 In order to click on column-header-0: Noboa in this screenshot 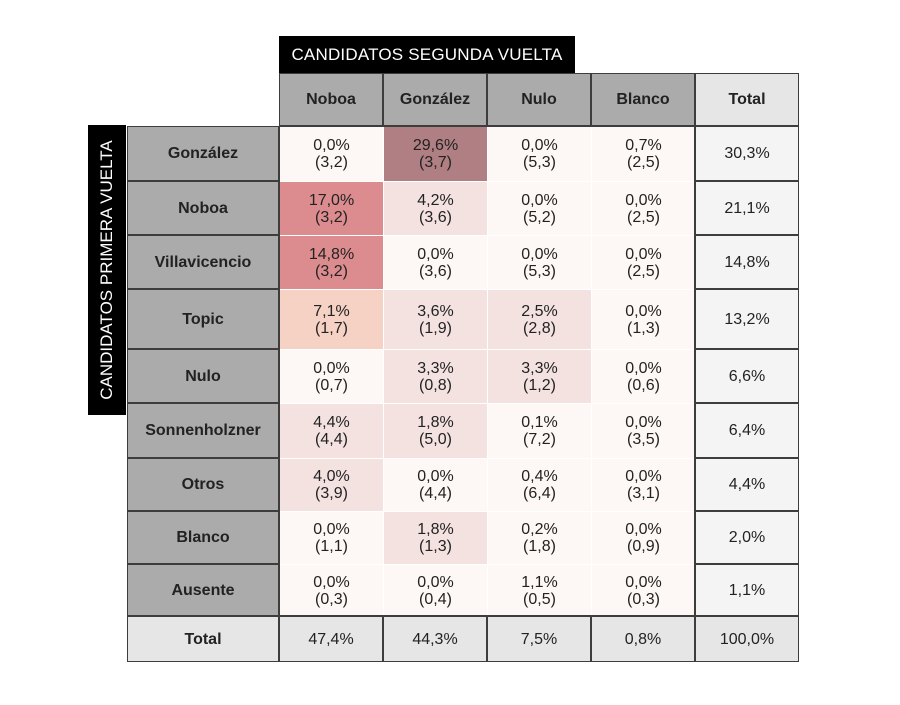, I will do `click(331, 99)`.